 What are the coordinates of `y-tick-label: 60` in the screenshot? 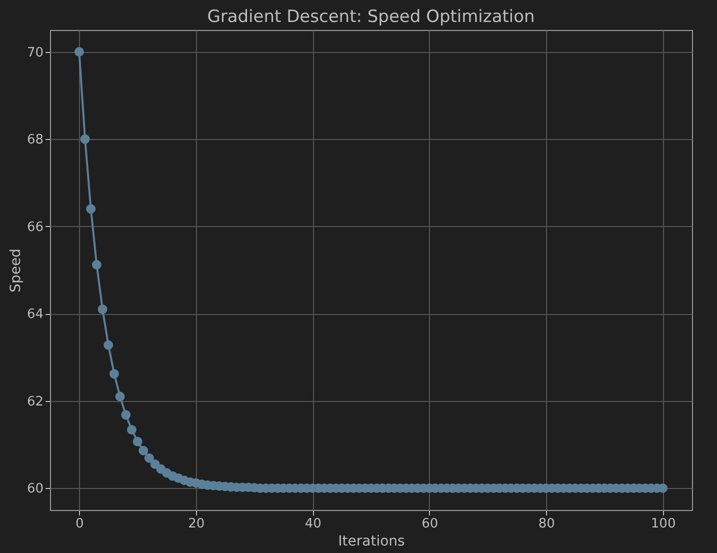 It's located at (35, 489).